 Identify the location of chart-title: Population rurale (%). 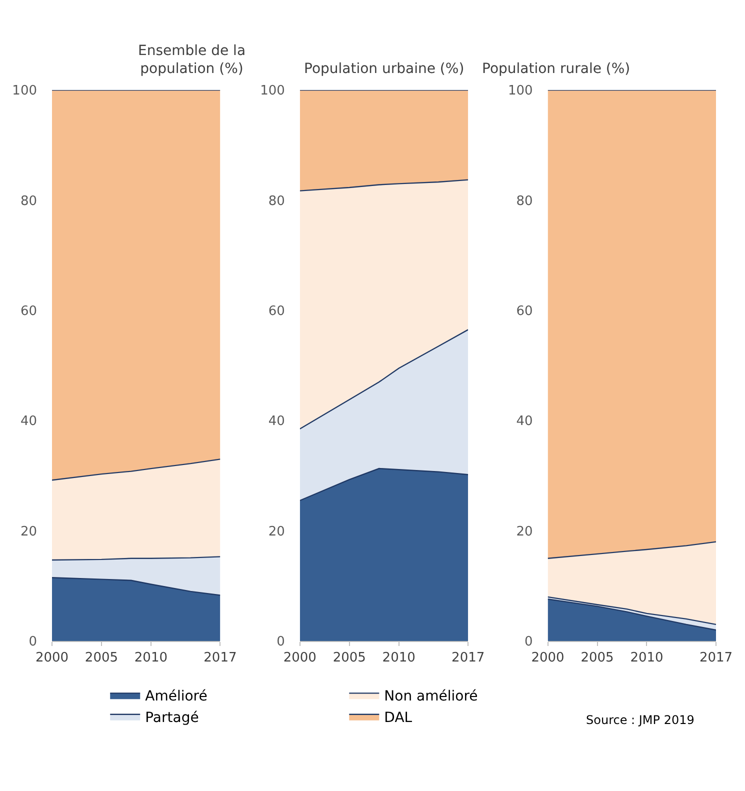
(556, 69).